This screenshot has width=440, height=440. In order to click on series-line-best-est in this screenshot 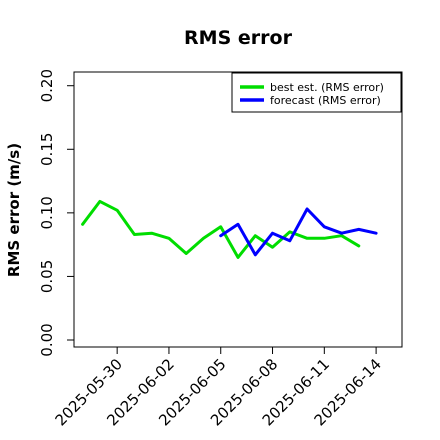, I will do `click(221, 229)`.